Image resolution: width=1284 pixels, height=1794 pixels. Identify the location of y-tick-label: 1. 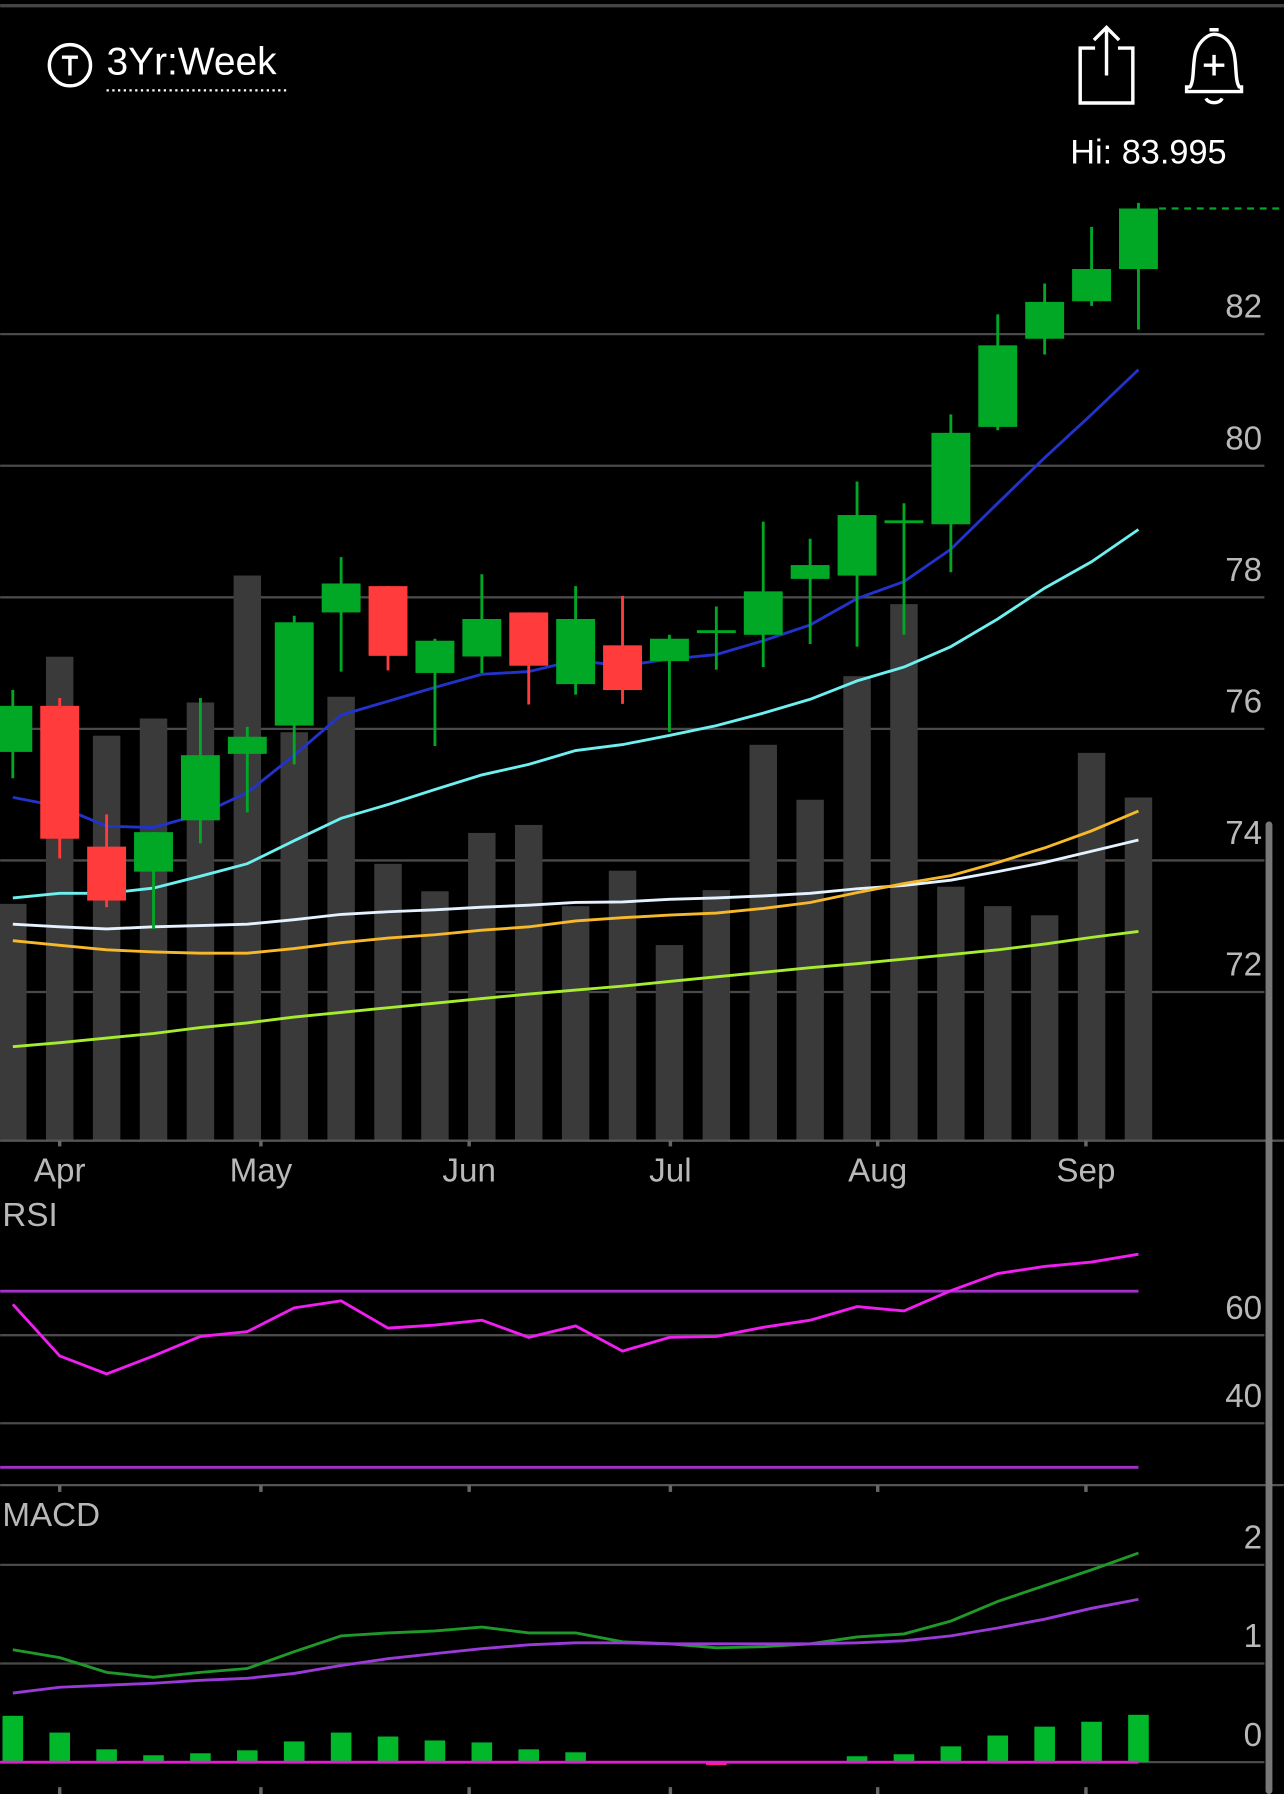
(1253, 1636).